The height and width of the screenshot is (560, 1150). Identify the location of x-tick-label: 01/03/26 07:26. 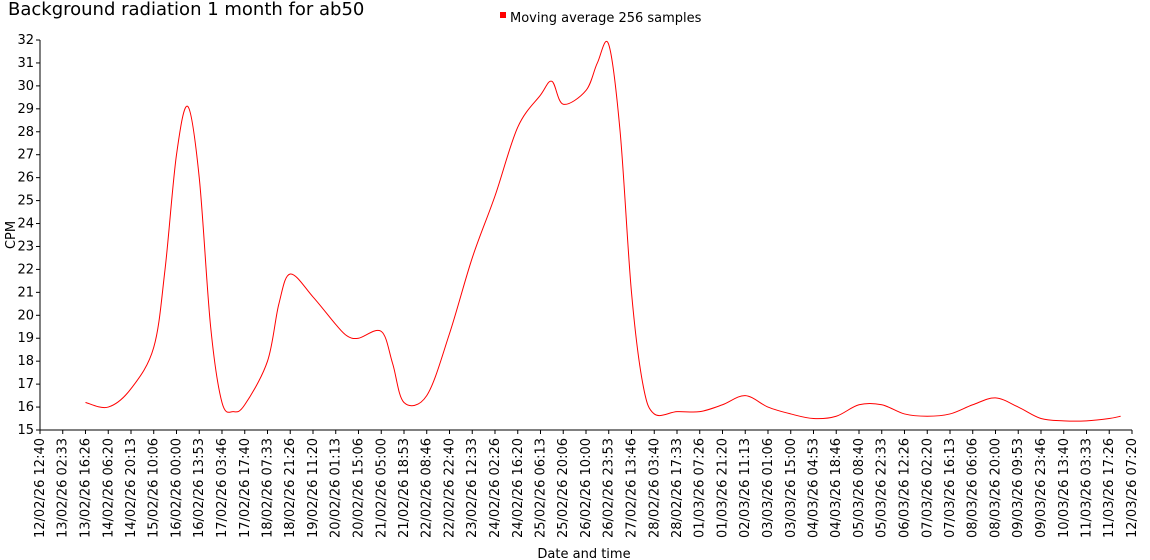
(700, 488).